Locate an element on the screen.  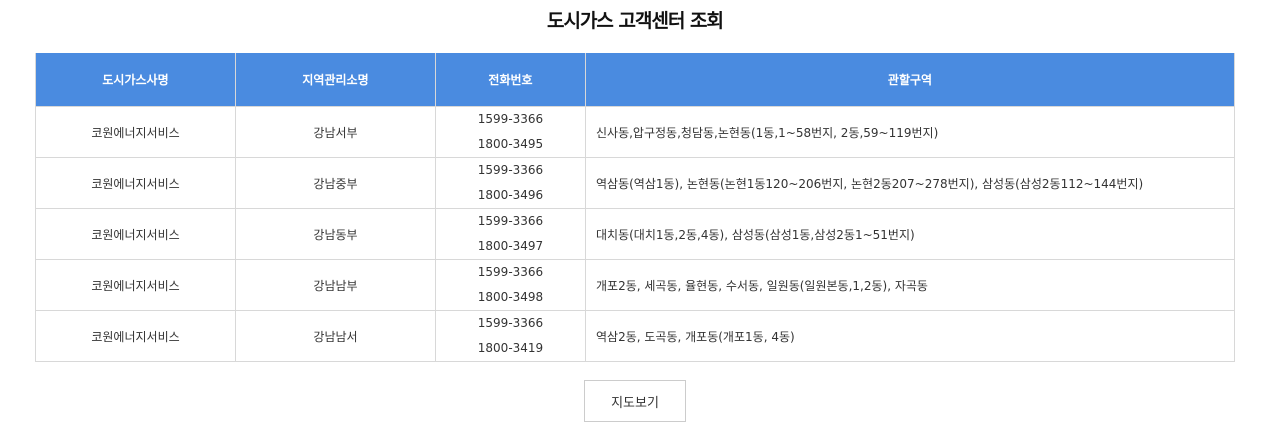
phone-cell: 1599-3366 1800-3419 is located at coordinates (510, 336).